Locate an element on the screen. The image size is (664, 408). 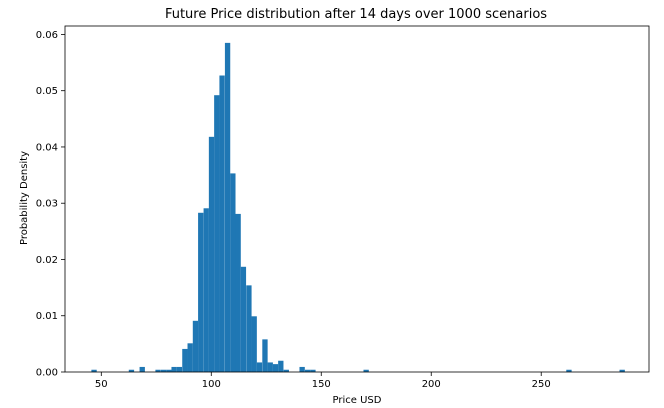
y-tick-label: 0.05 is located at coordinates (47, 91).